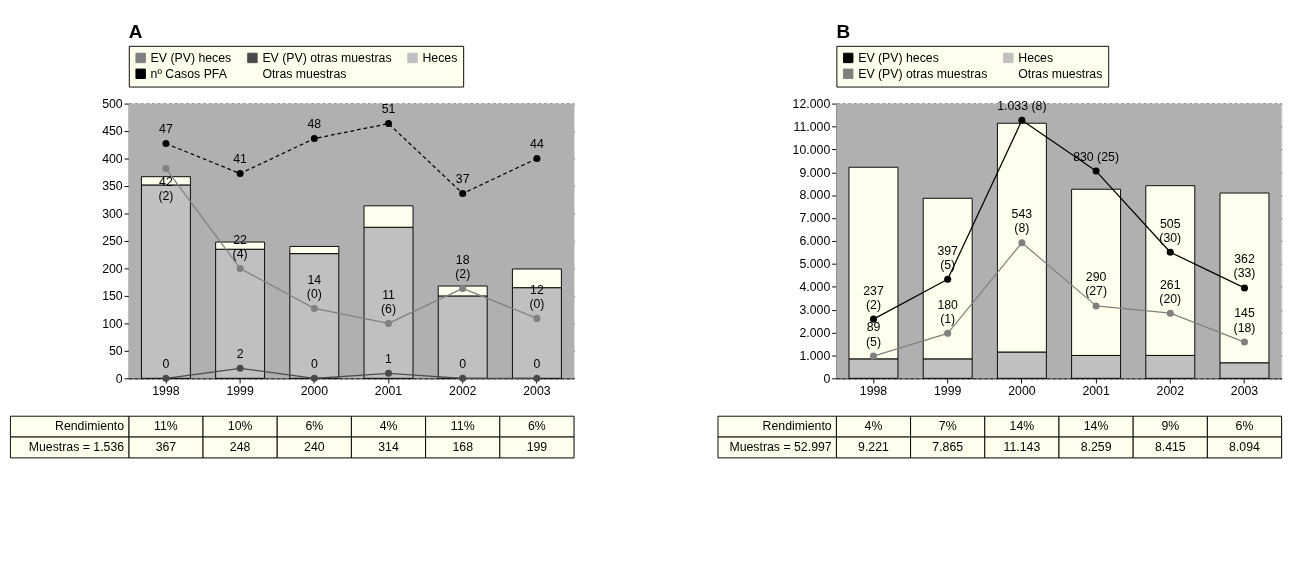 This screenshot has width=1292, height=569. What do you see at coordinates (314, 447) in the screenshot?
I see `text: 240` at bounding box center [314, 447].